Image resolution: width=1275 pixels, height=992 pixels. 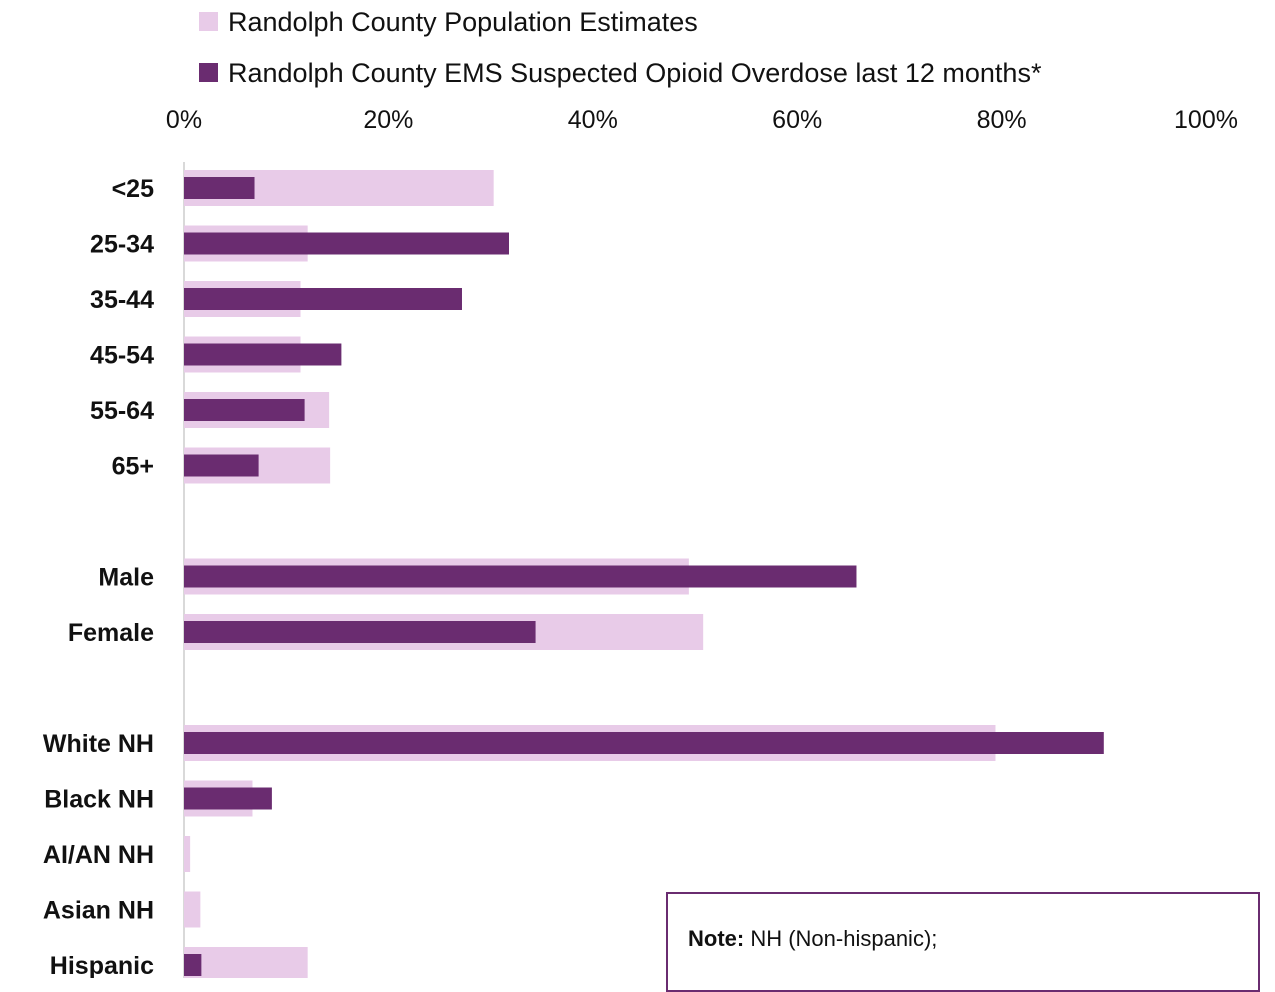 I want to click on x-tick-label: 60%, so click(x=797, y=120).